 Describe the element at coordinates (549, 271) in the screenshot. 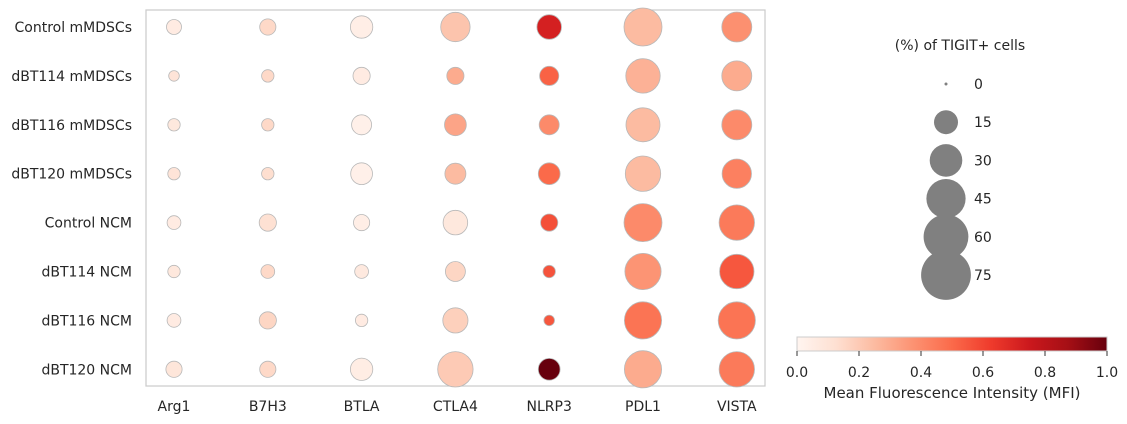

I see `dot-dbt114-ncm-nlrp3` at that location.